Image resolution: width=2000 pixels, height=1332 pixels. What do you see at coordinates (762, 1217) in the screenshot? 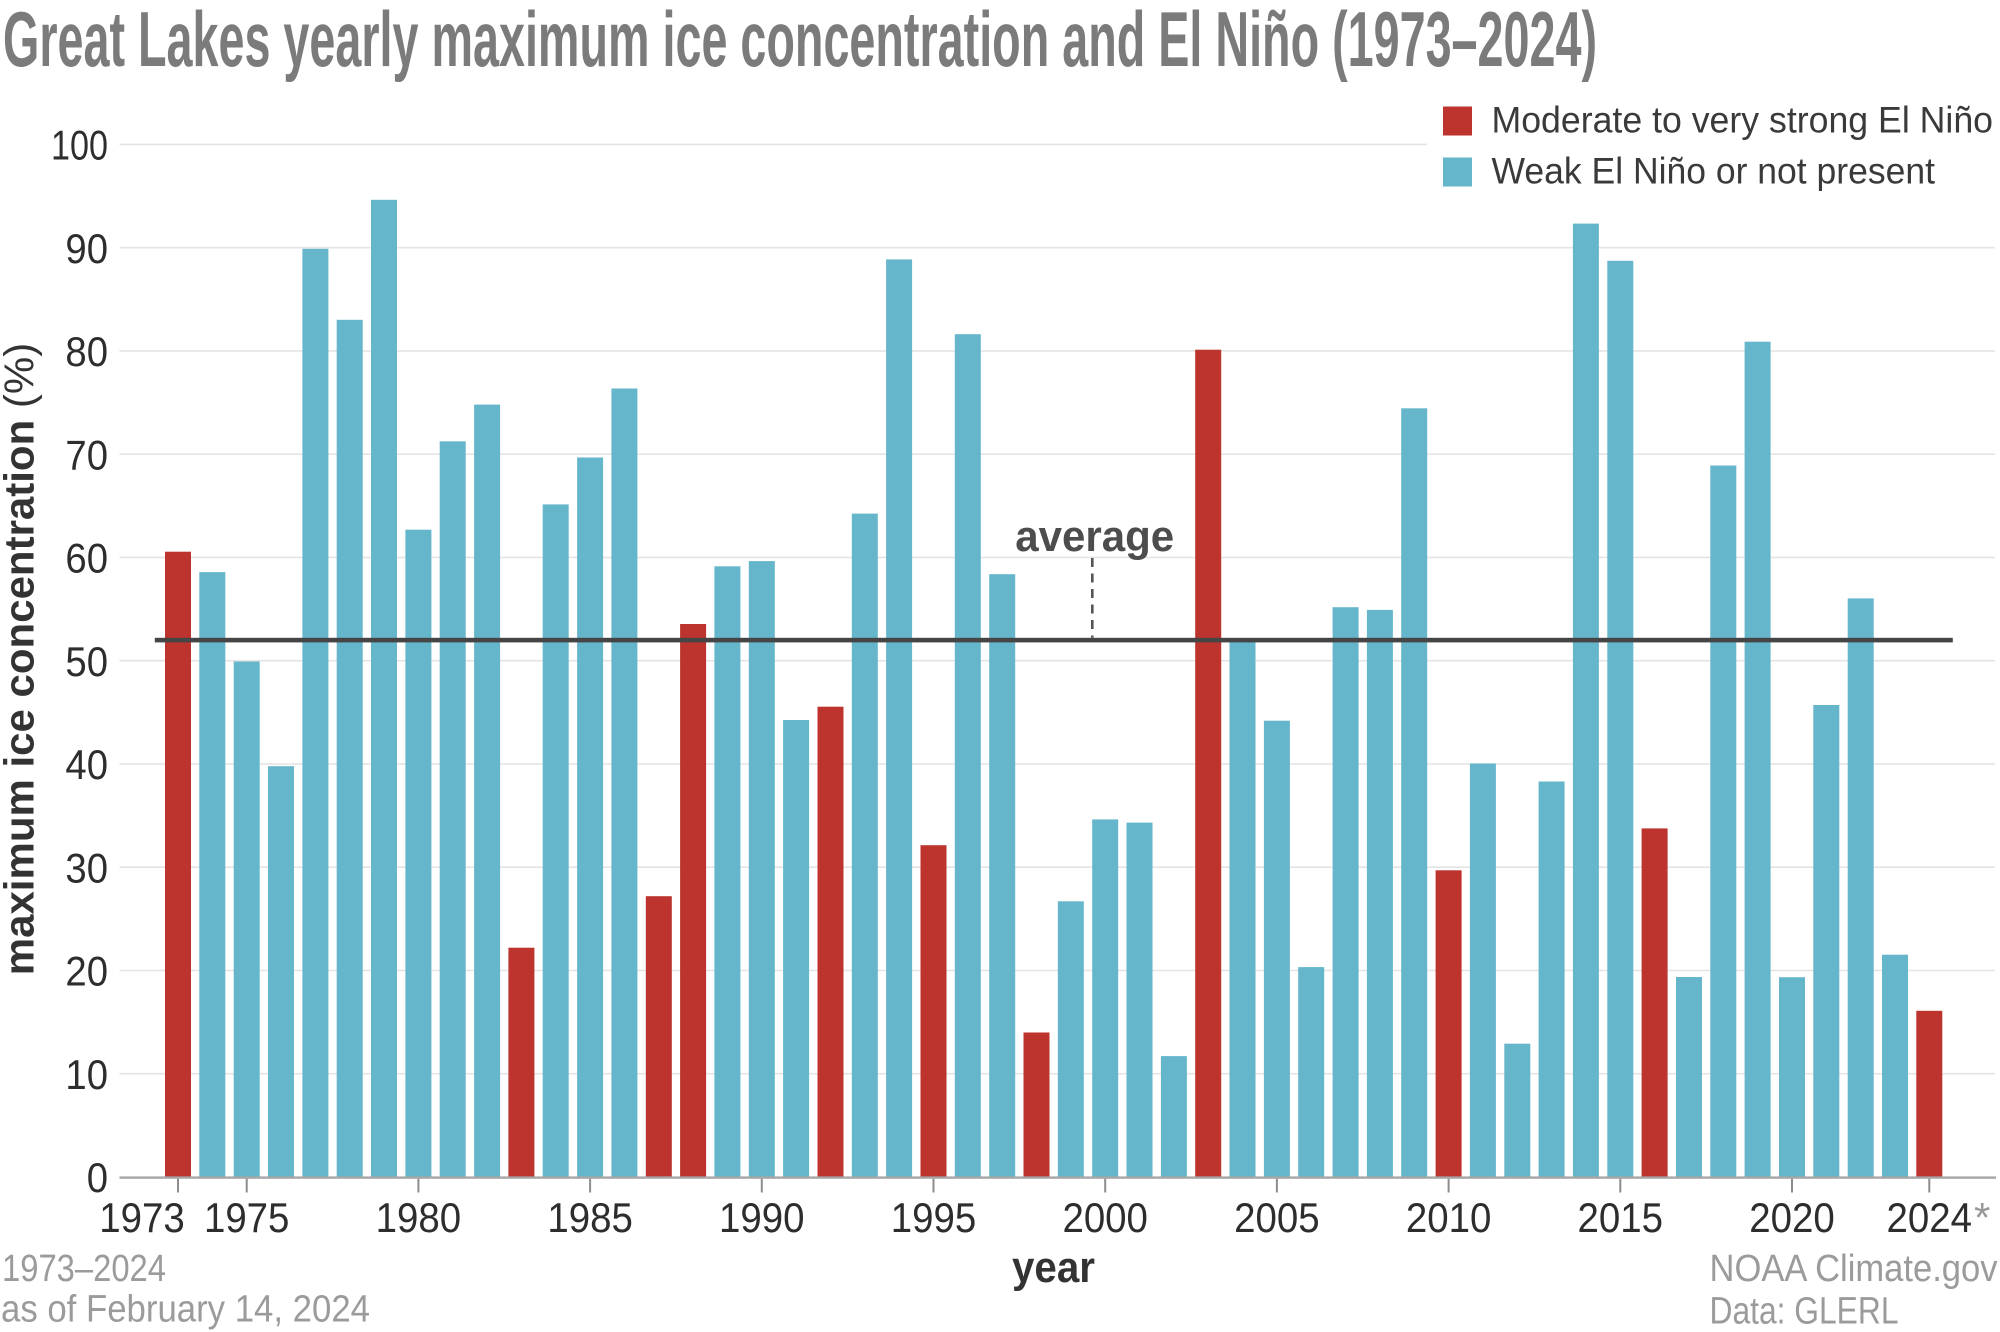
I see `svg-text: 1990` at bounding box center [762, 1217].